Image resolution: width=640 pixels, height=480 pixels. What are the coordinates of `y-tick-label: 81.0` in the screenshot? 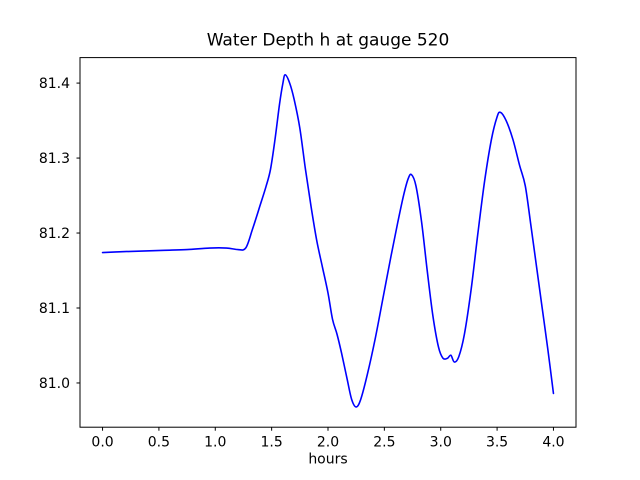 It's located at (54, 384).